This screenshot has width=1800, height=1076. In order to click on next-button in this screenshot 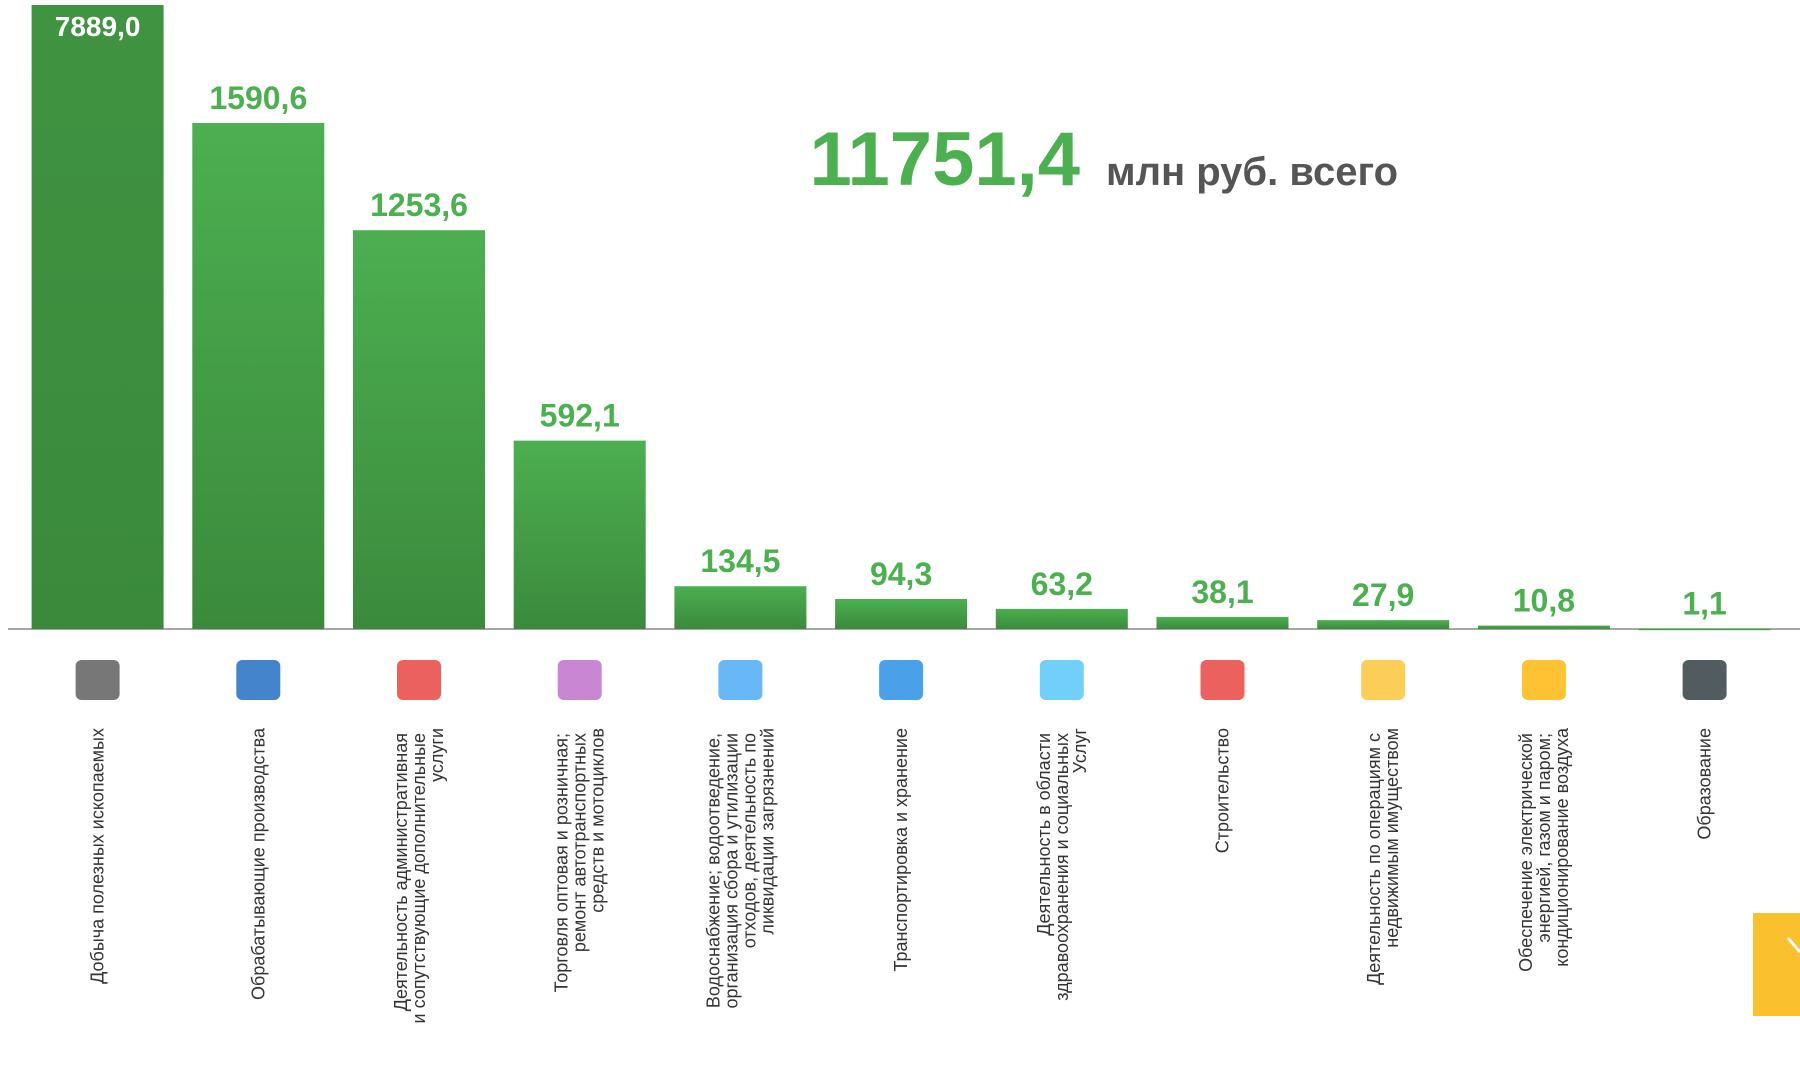, I will do `click(1776, 964)`.